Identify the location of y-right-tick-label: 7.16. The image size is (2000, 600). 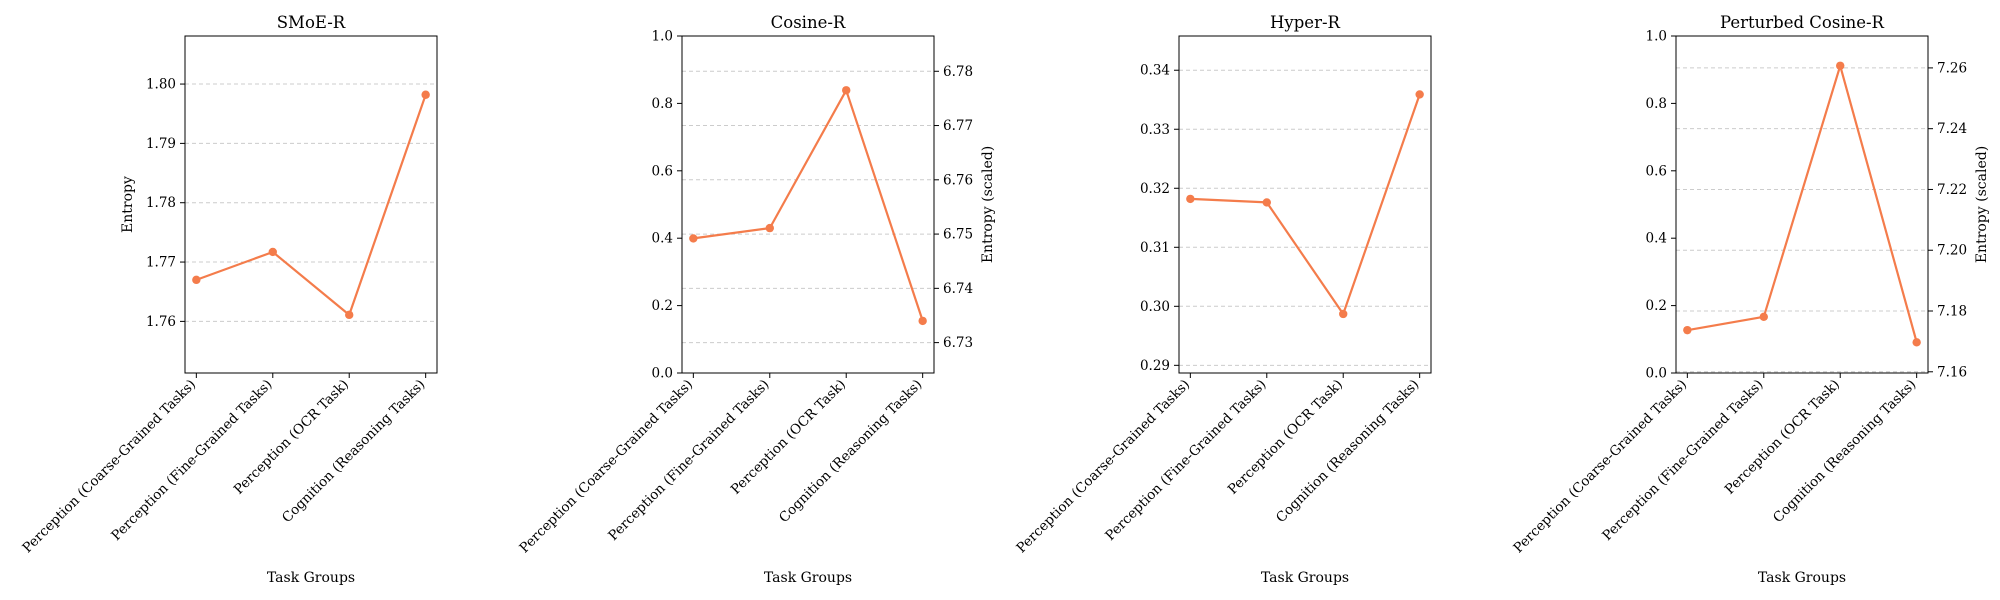
(1952, 372).